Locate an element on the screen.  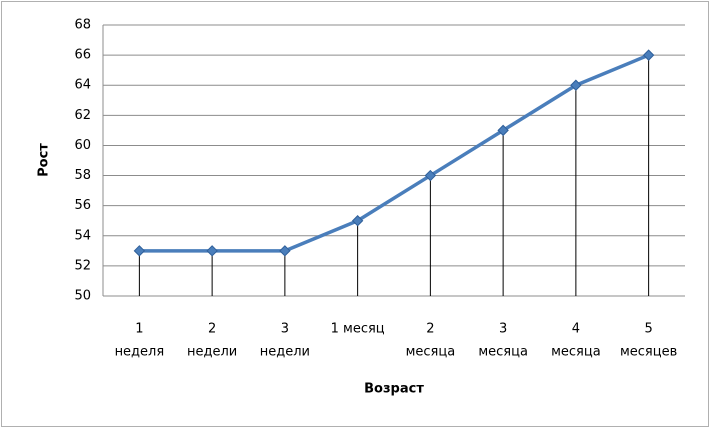
x-tick-label: 1 месяц is located at coordinates (358, 329).